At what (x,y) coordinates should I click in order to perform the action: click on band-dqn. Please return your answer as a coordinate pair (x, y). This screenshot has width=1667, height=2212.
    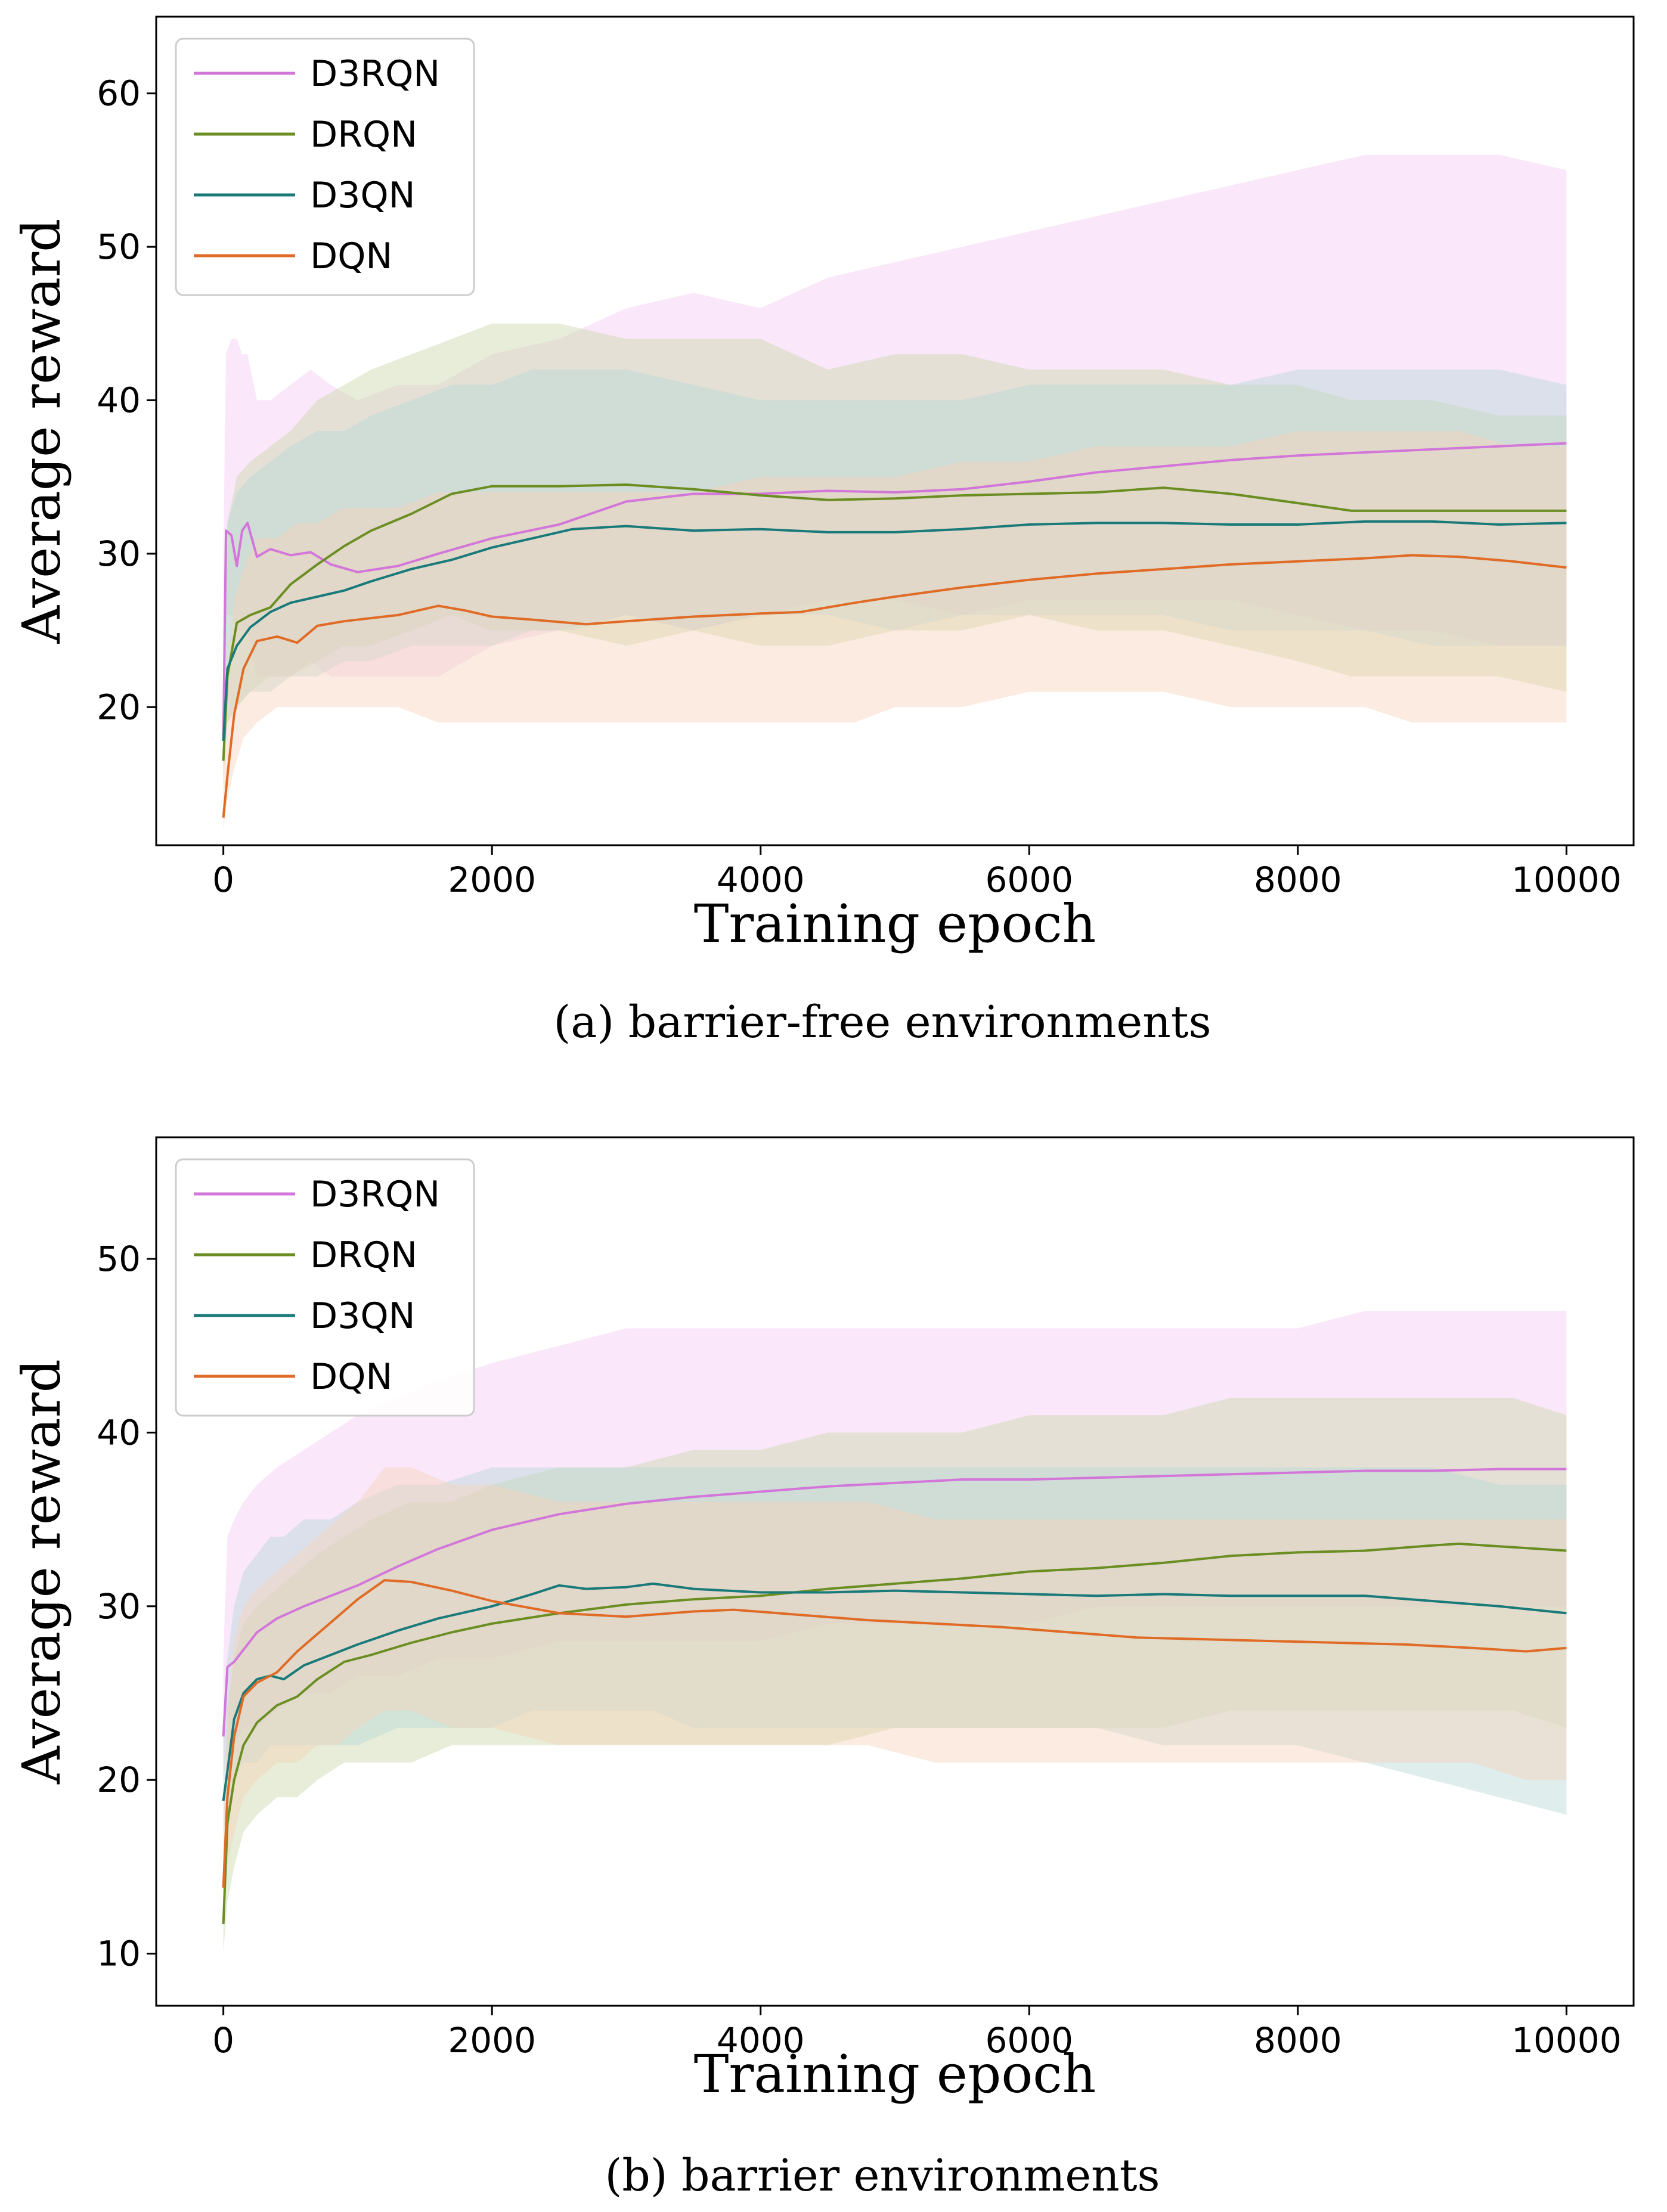
    Looking at the image, I should click on (895, 630).